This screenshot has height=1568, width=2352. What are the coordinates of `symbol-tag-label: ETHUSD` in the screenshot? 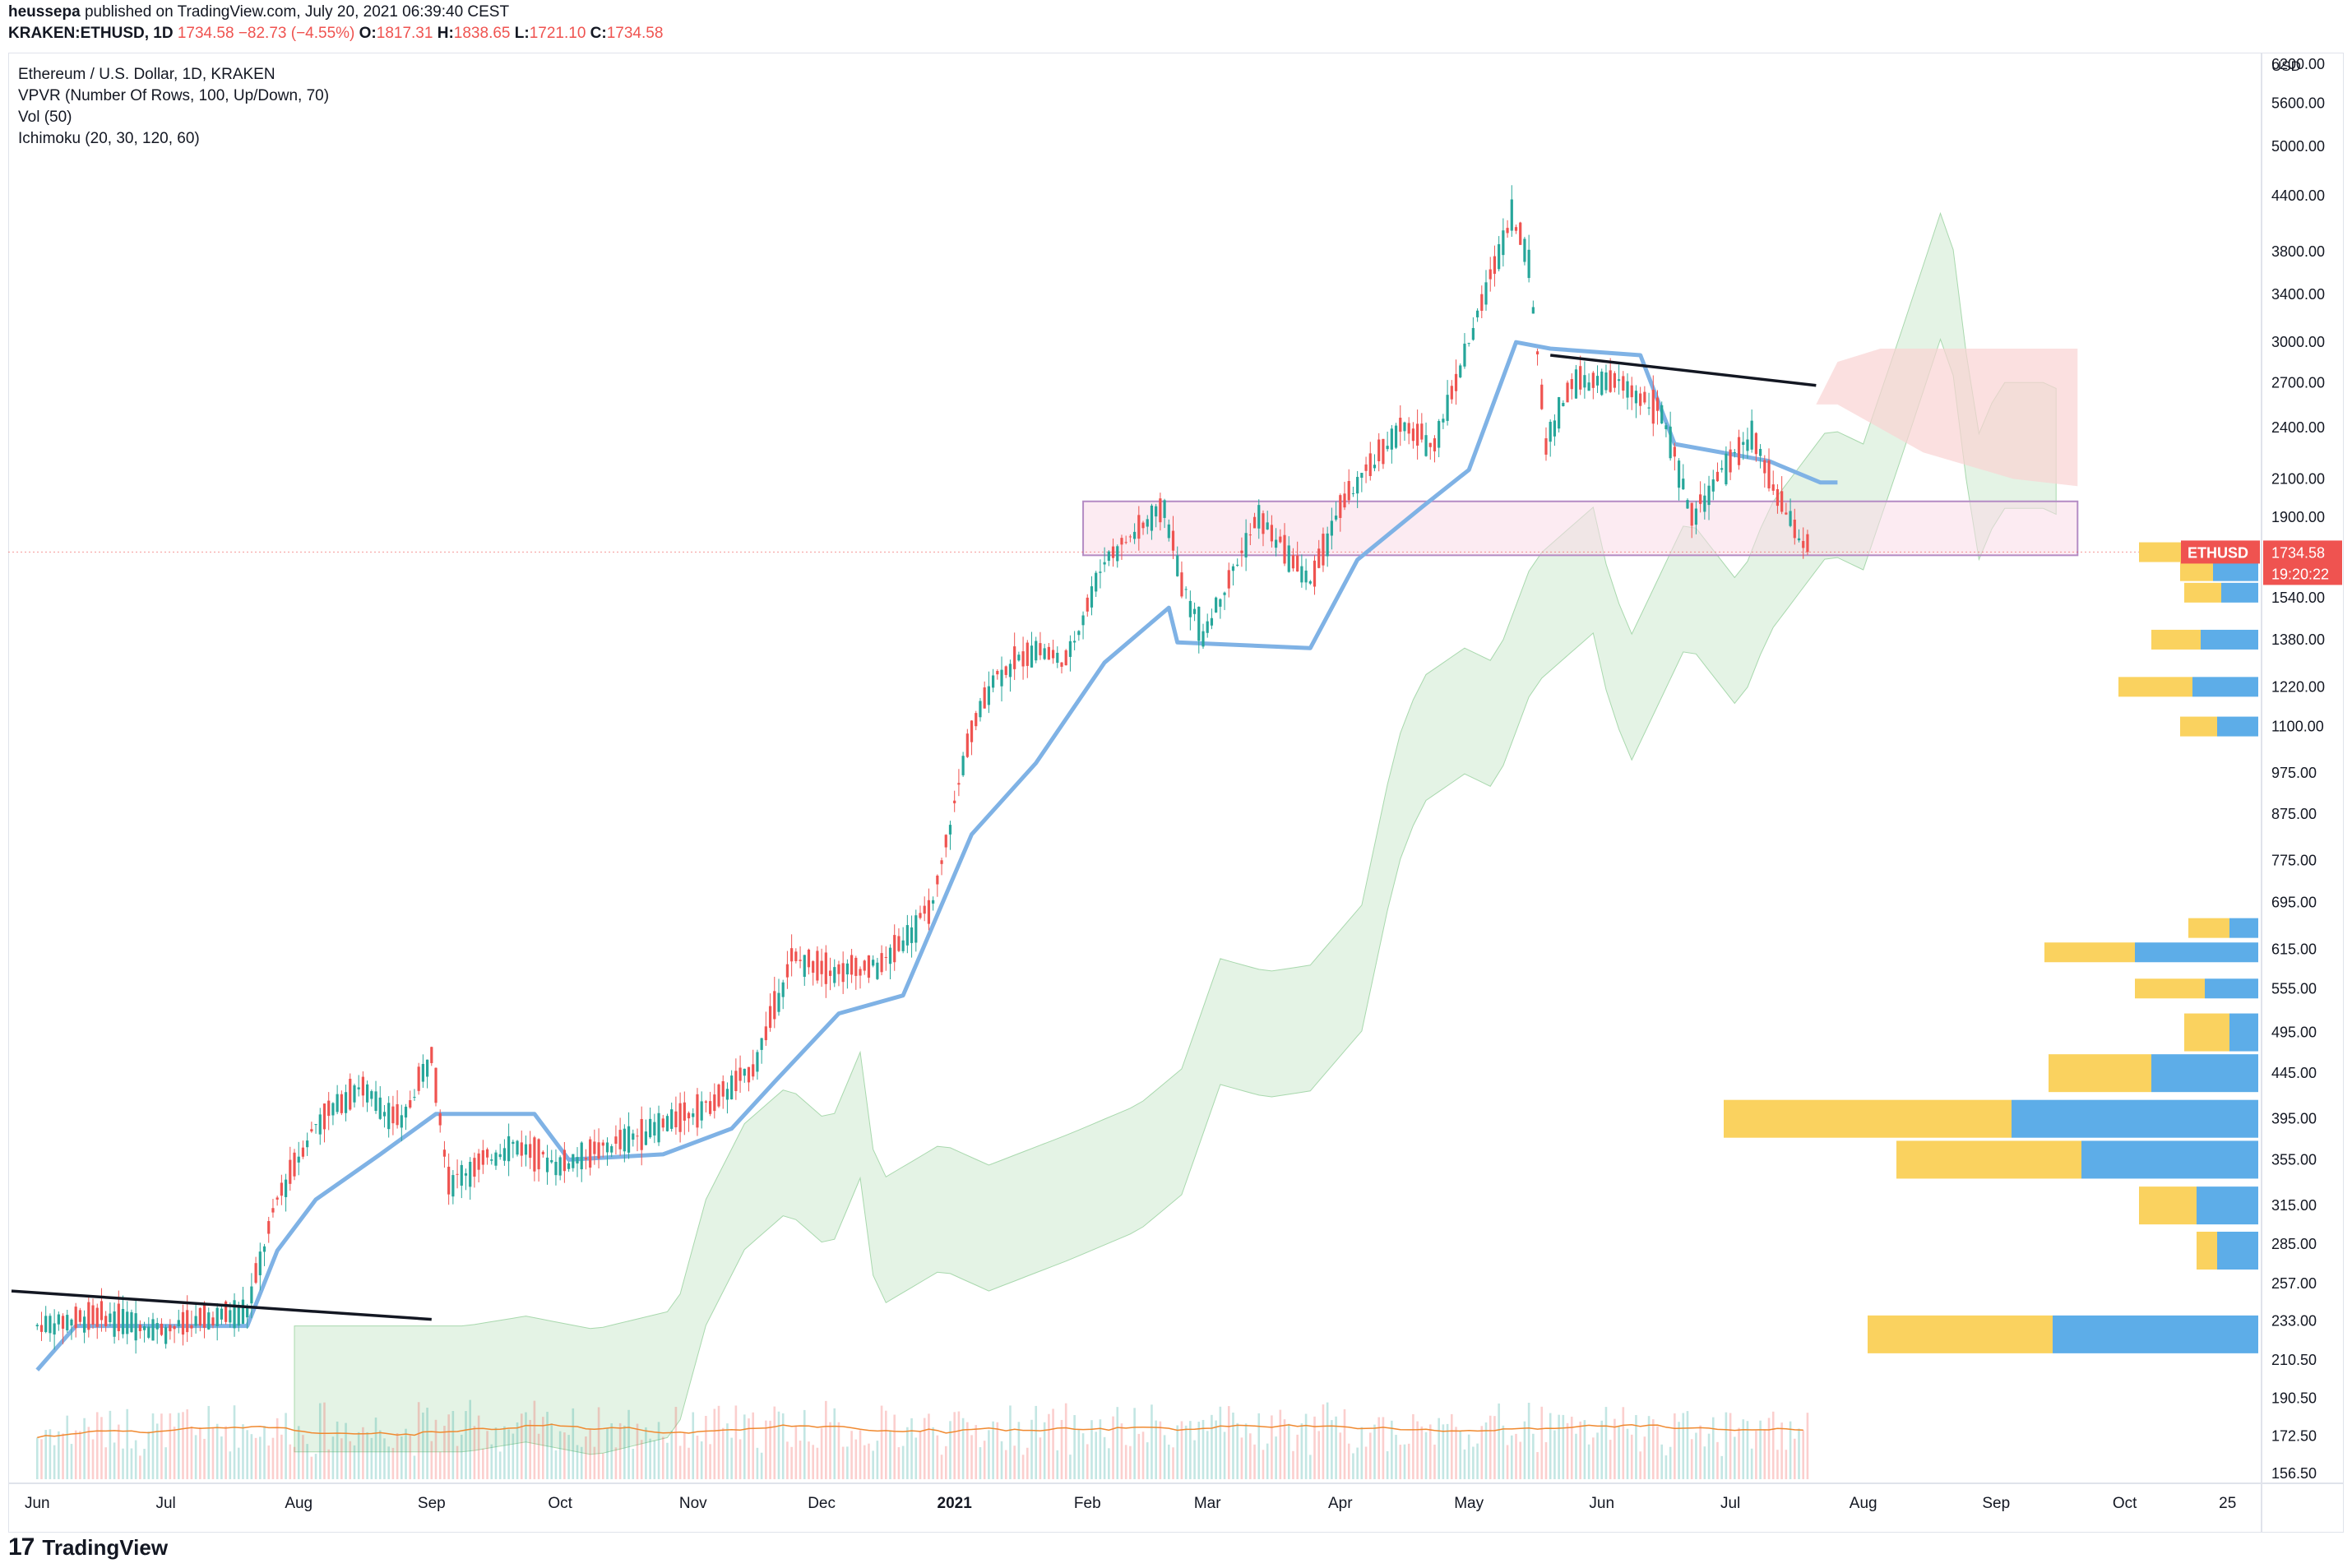 It's located at (2218, 552).